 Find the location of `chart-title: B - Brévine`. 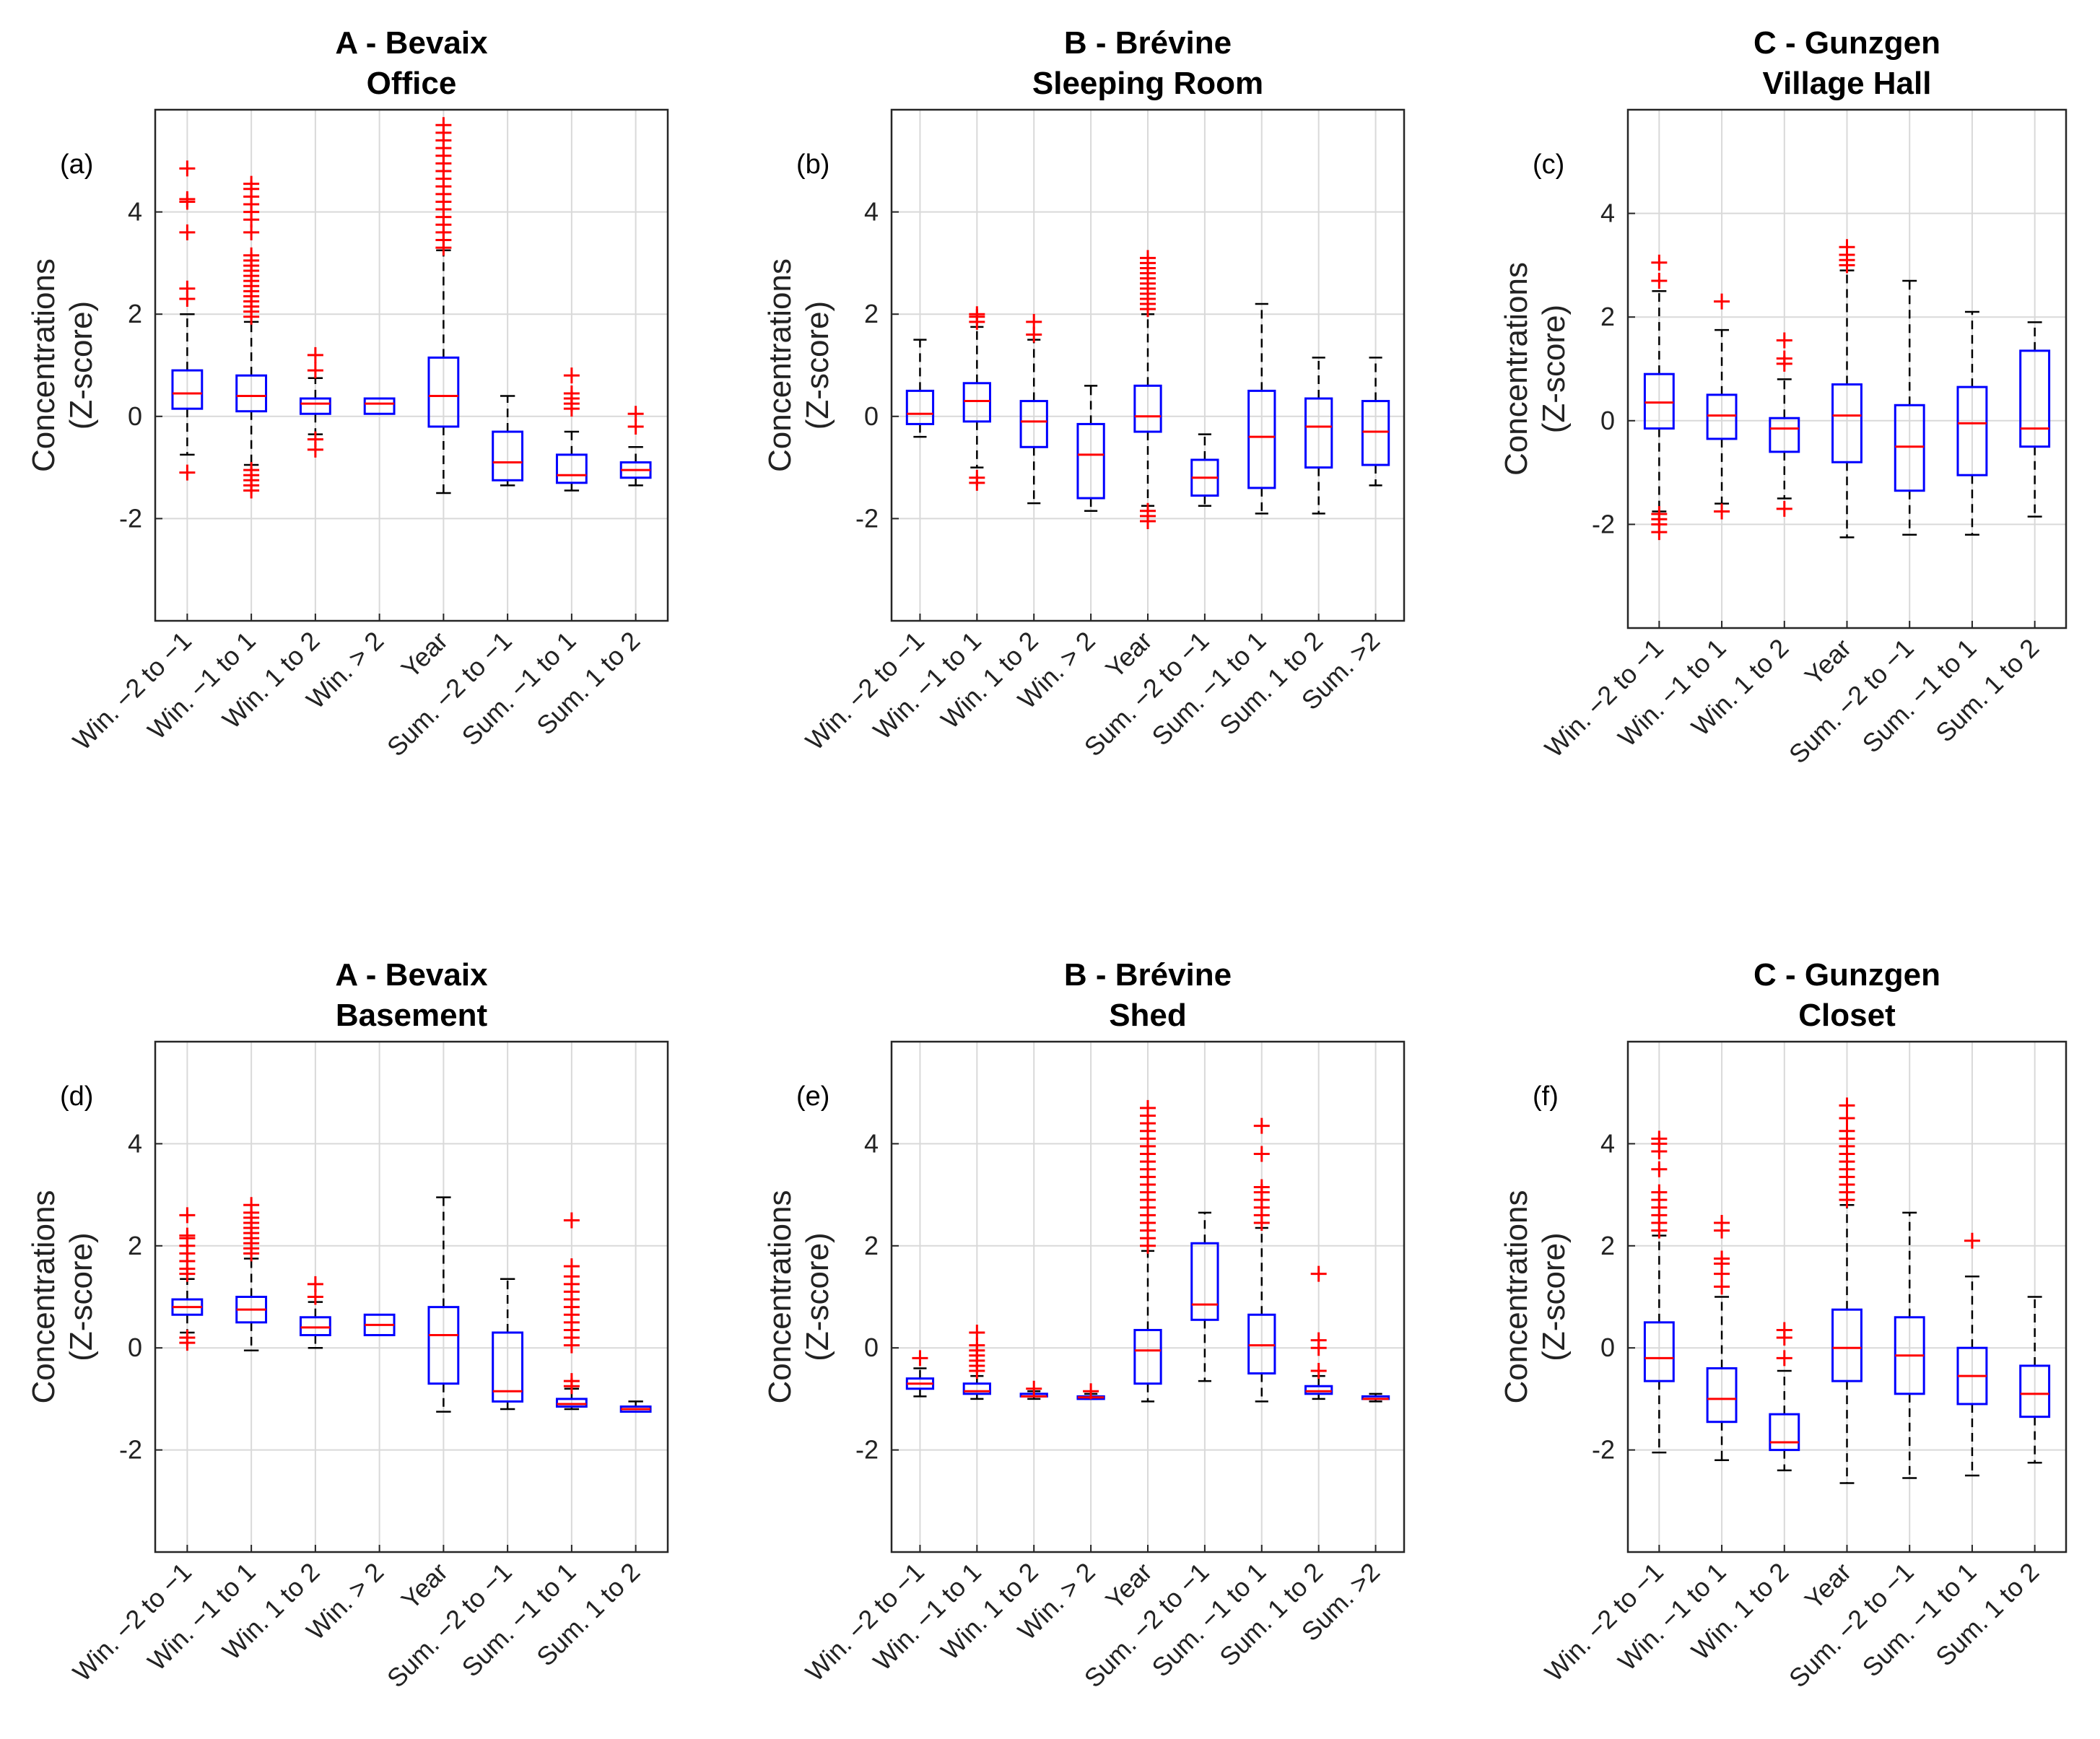

chart-title: B - Brévine is located at coordinates (1148, 43).